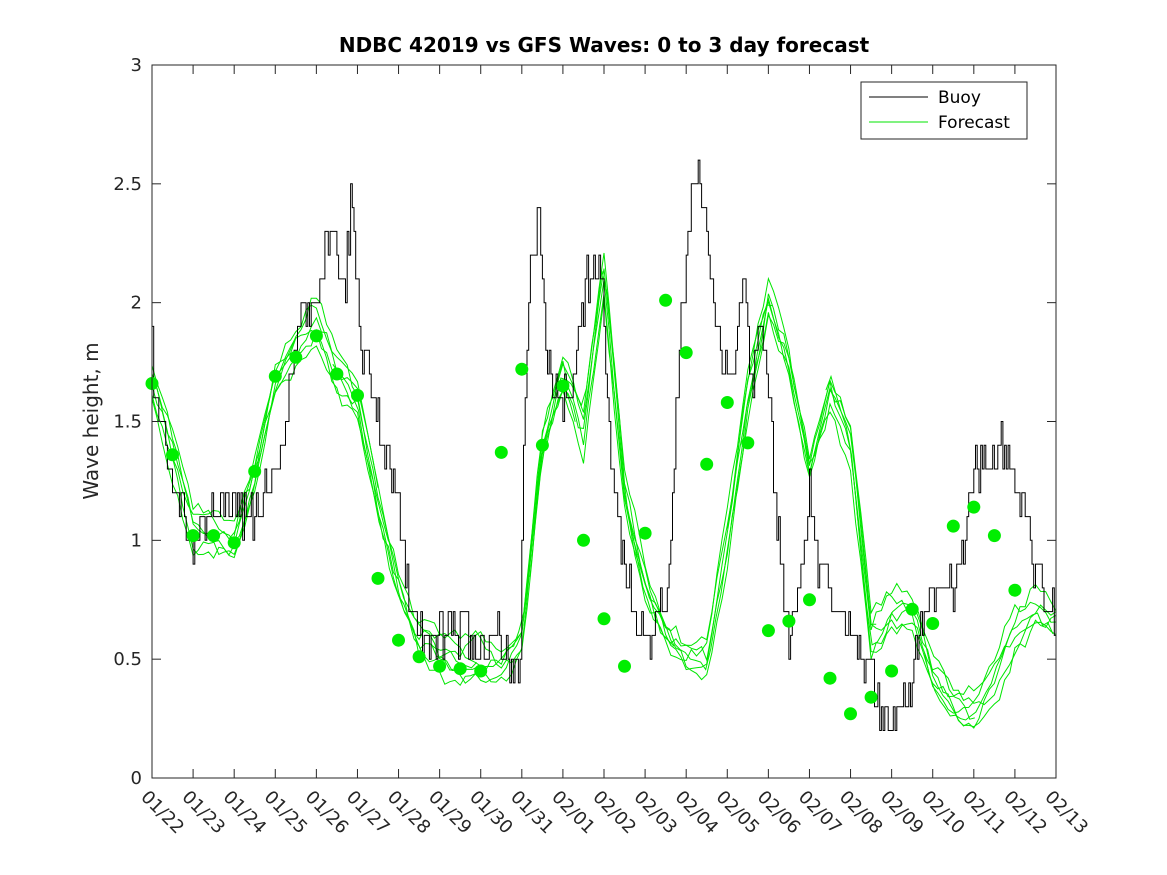  I want to click on x-tick-label: 02/08, so click(861, 813).